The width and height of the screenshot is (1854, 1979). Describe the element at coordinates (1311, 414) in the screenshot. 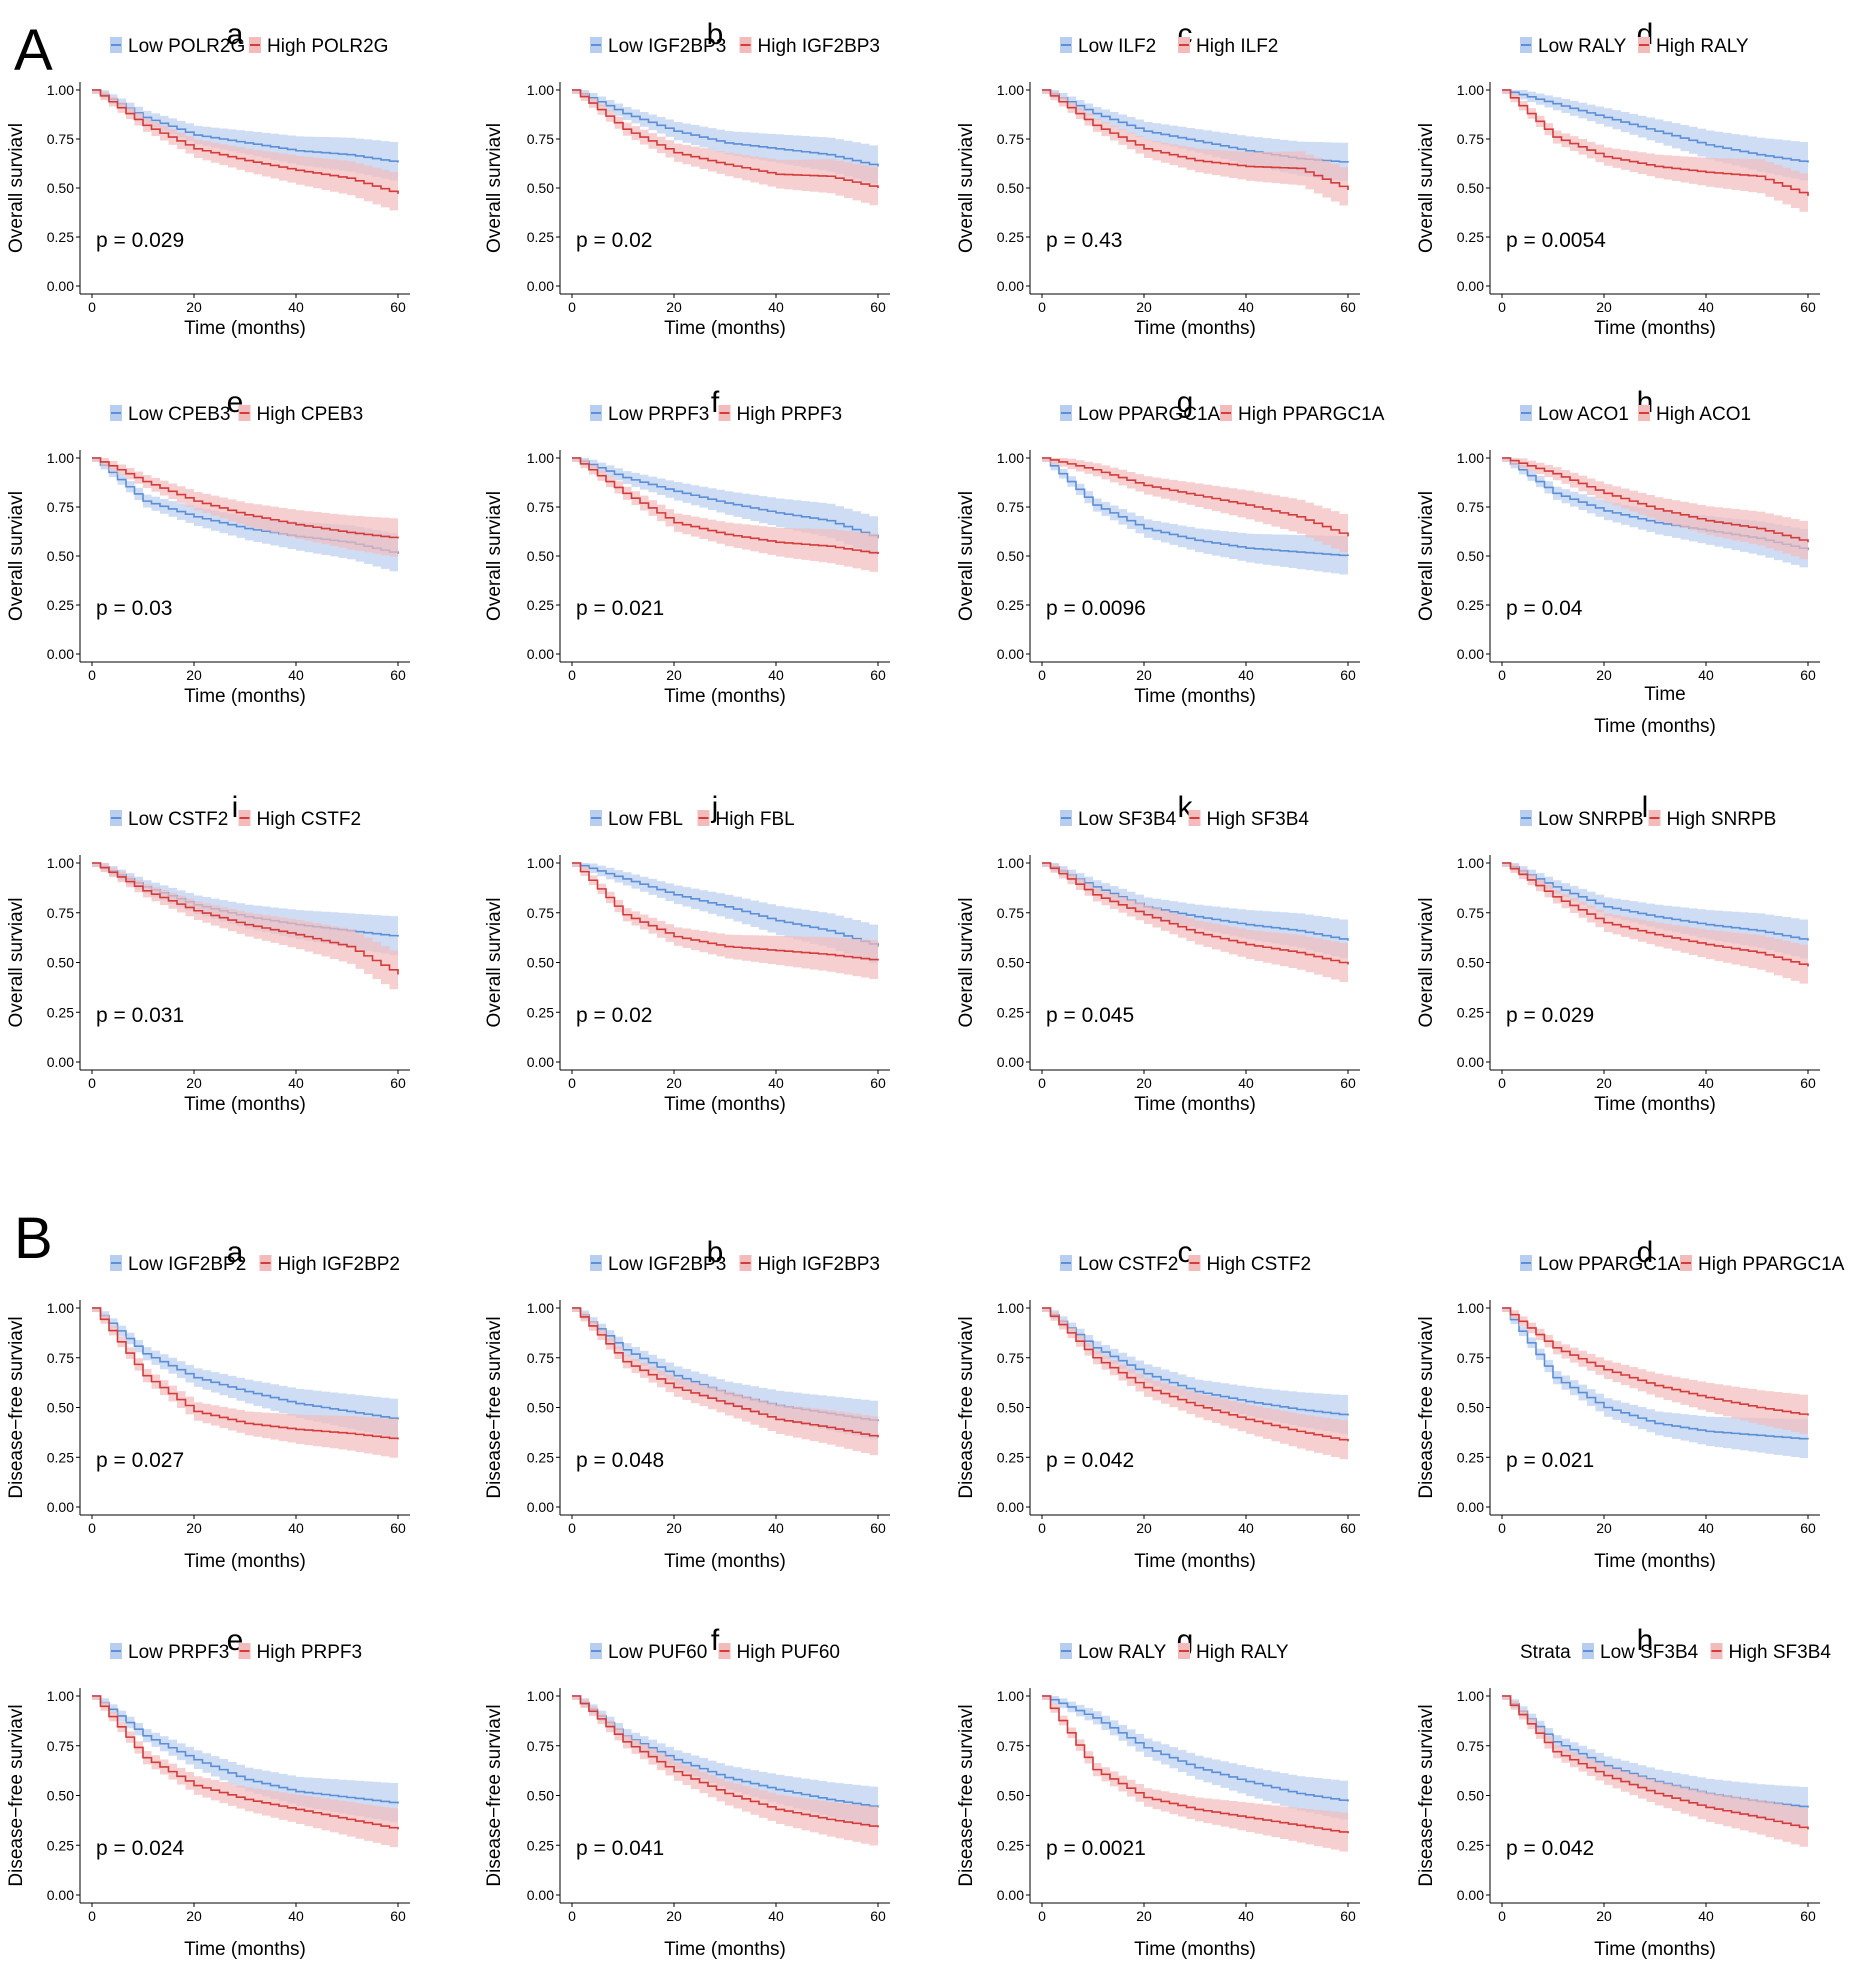

I see `legend-label: High PPARGC1A` at that location.